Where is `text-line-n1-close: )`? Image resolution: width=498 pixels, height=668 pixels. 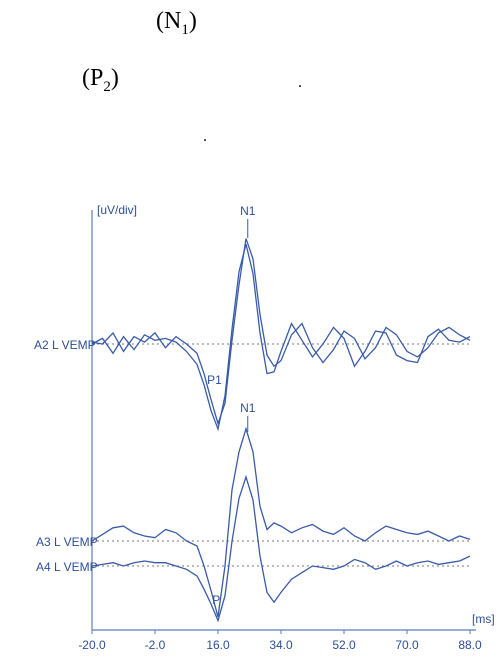 text-line-n1-close: ) is located at coordinates (192, 21).